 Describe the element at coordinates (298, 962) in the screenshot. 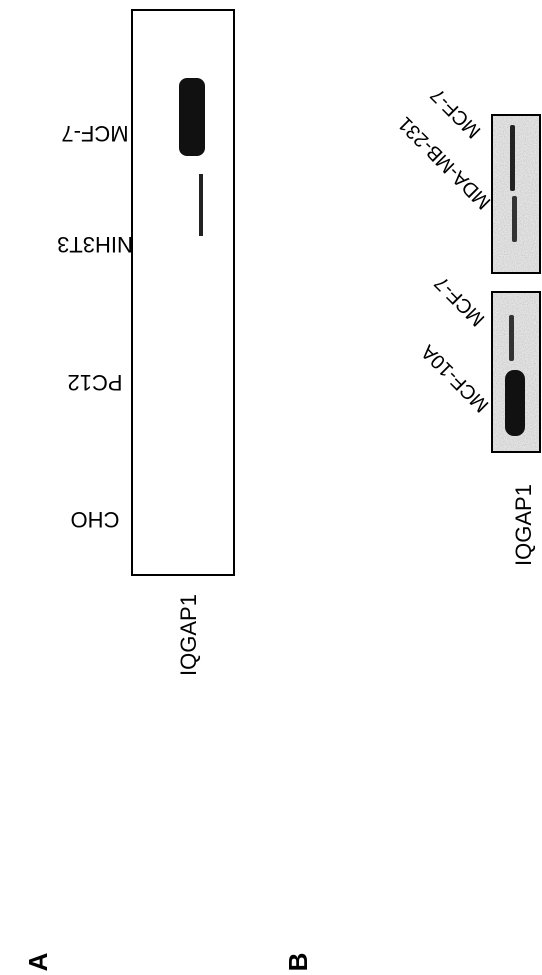

I see `panel-label: B` at that location.